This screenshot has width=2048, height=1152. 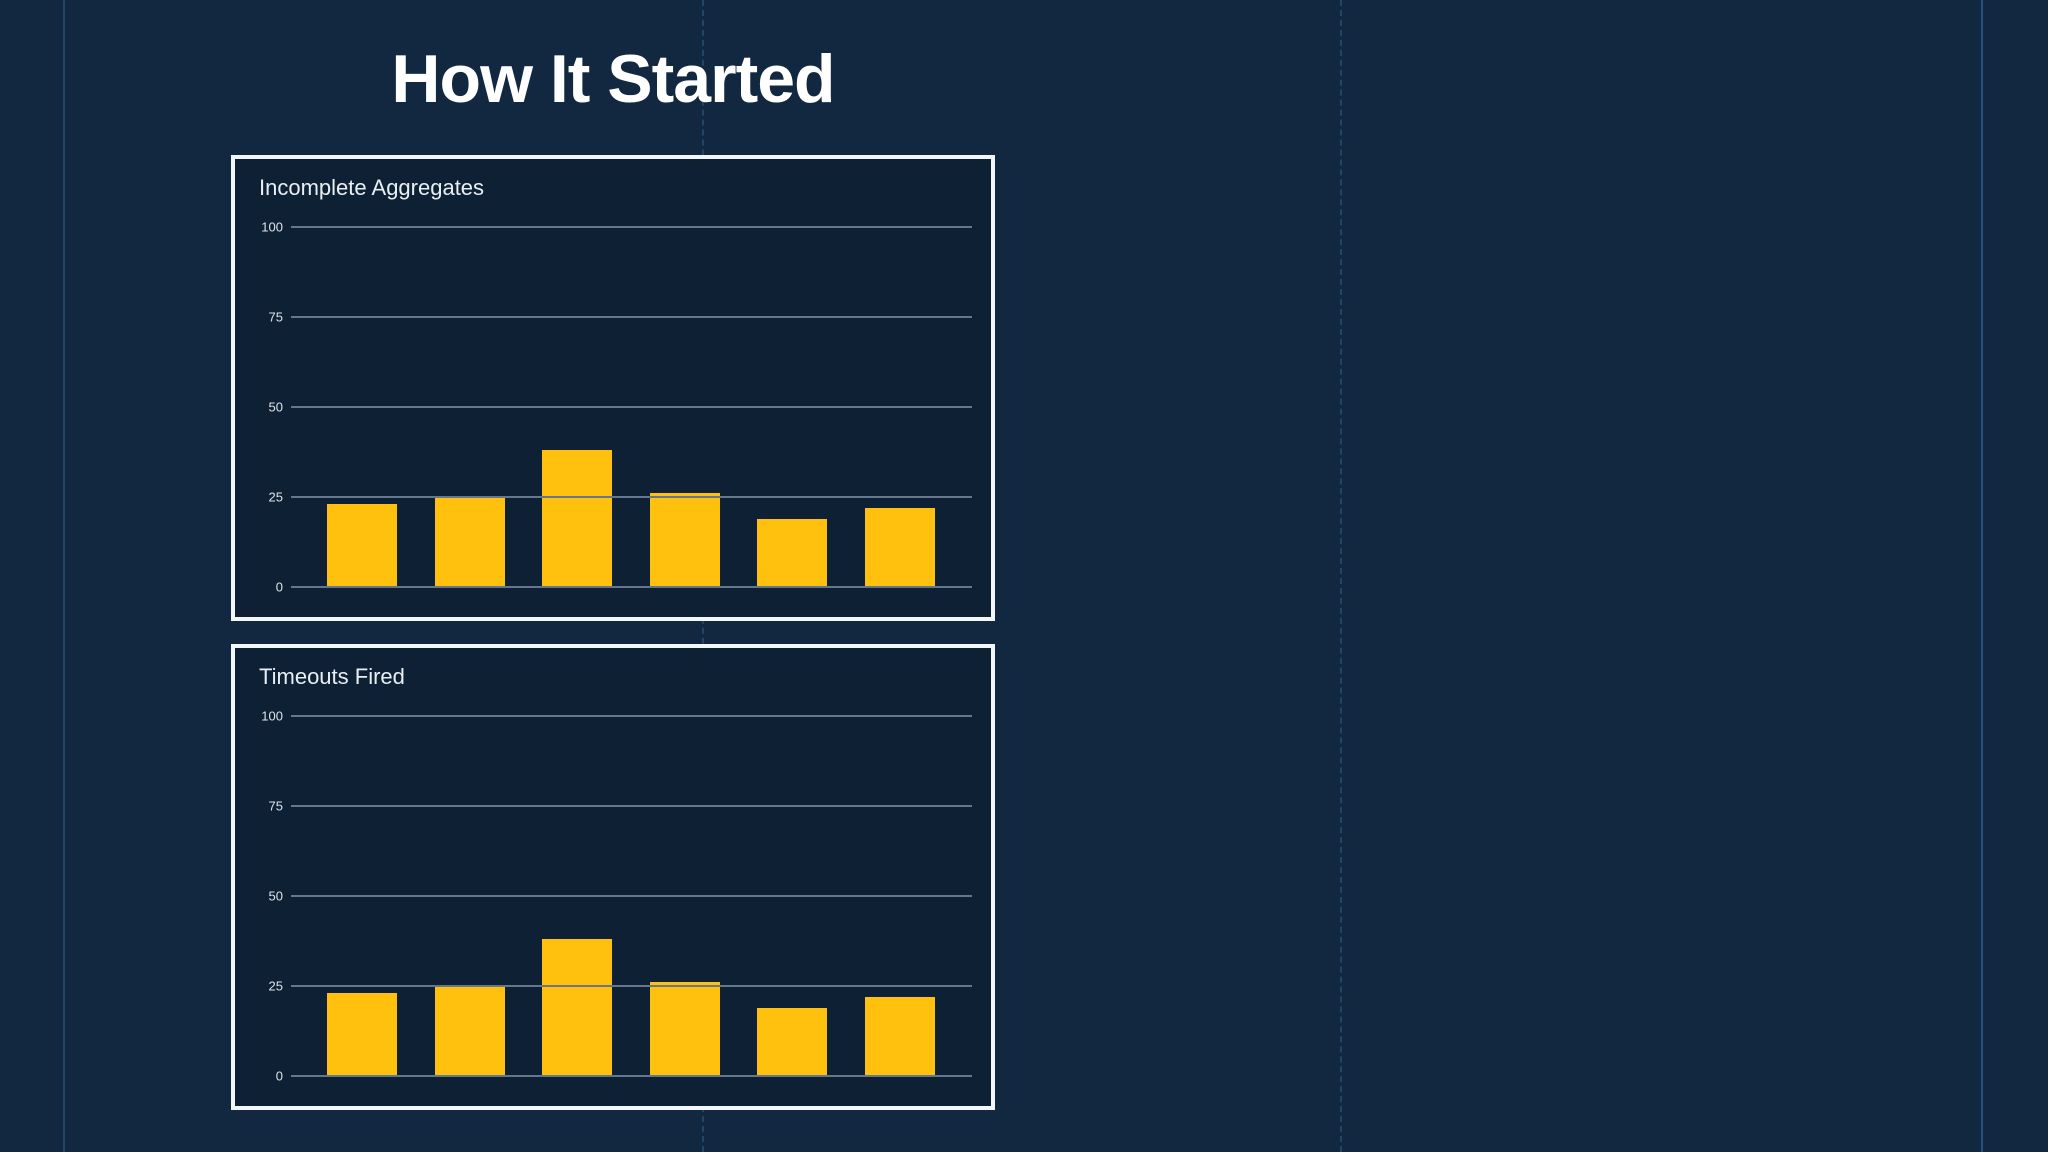 What do you see at coordinates (332, 676) in the screenshot?
I see `chart-title: Timeouts Fired` at bounding box center [332, 676].